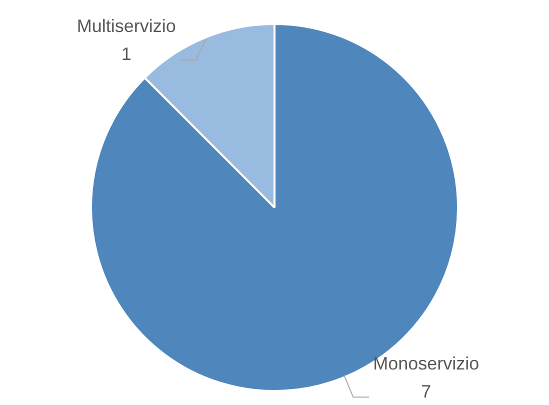  What do you see at coordinates (126, 54) in the screenshot?
I see `data-label: 1` at bounding box center [126, 54].